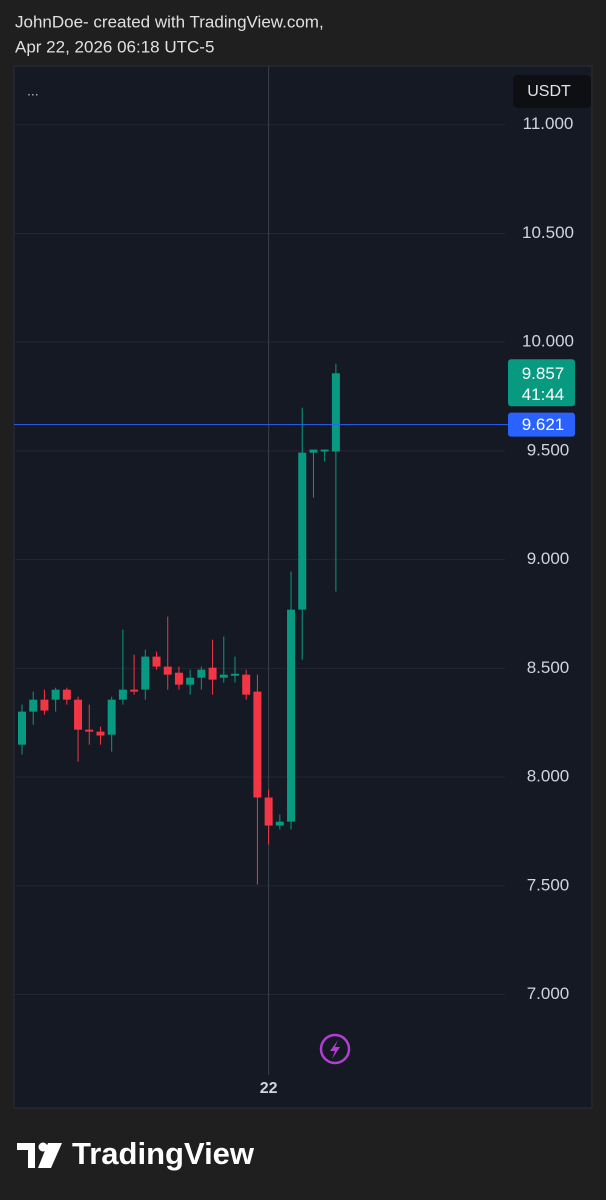 The height and width of the screenshot is (1200, 606). Describe the element at coordinates (169, 21) in the screenshot. I see `header-line: JohnDoe- created with TradingView.com,` at that location.